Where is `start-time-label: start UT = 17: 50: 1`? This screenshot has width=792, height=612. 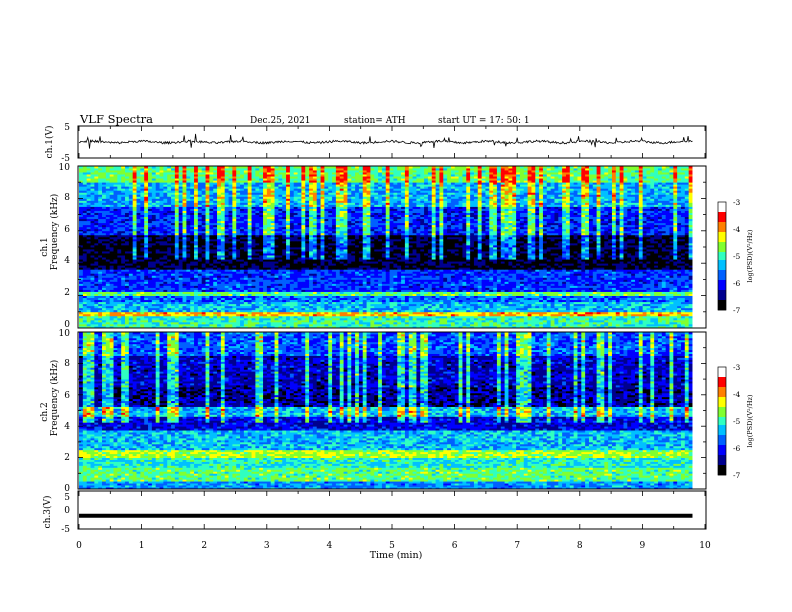 start-time-label: start UT = 17: 50: 1 is located at coordinates (484, 121).